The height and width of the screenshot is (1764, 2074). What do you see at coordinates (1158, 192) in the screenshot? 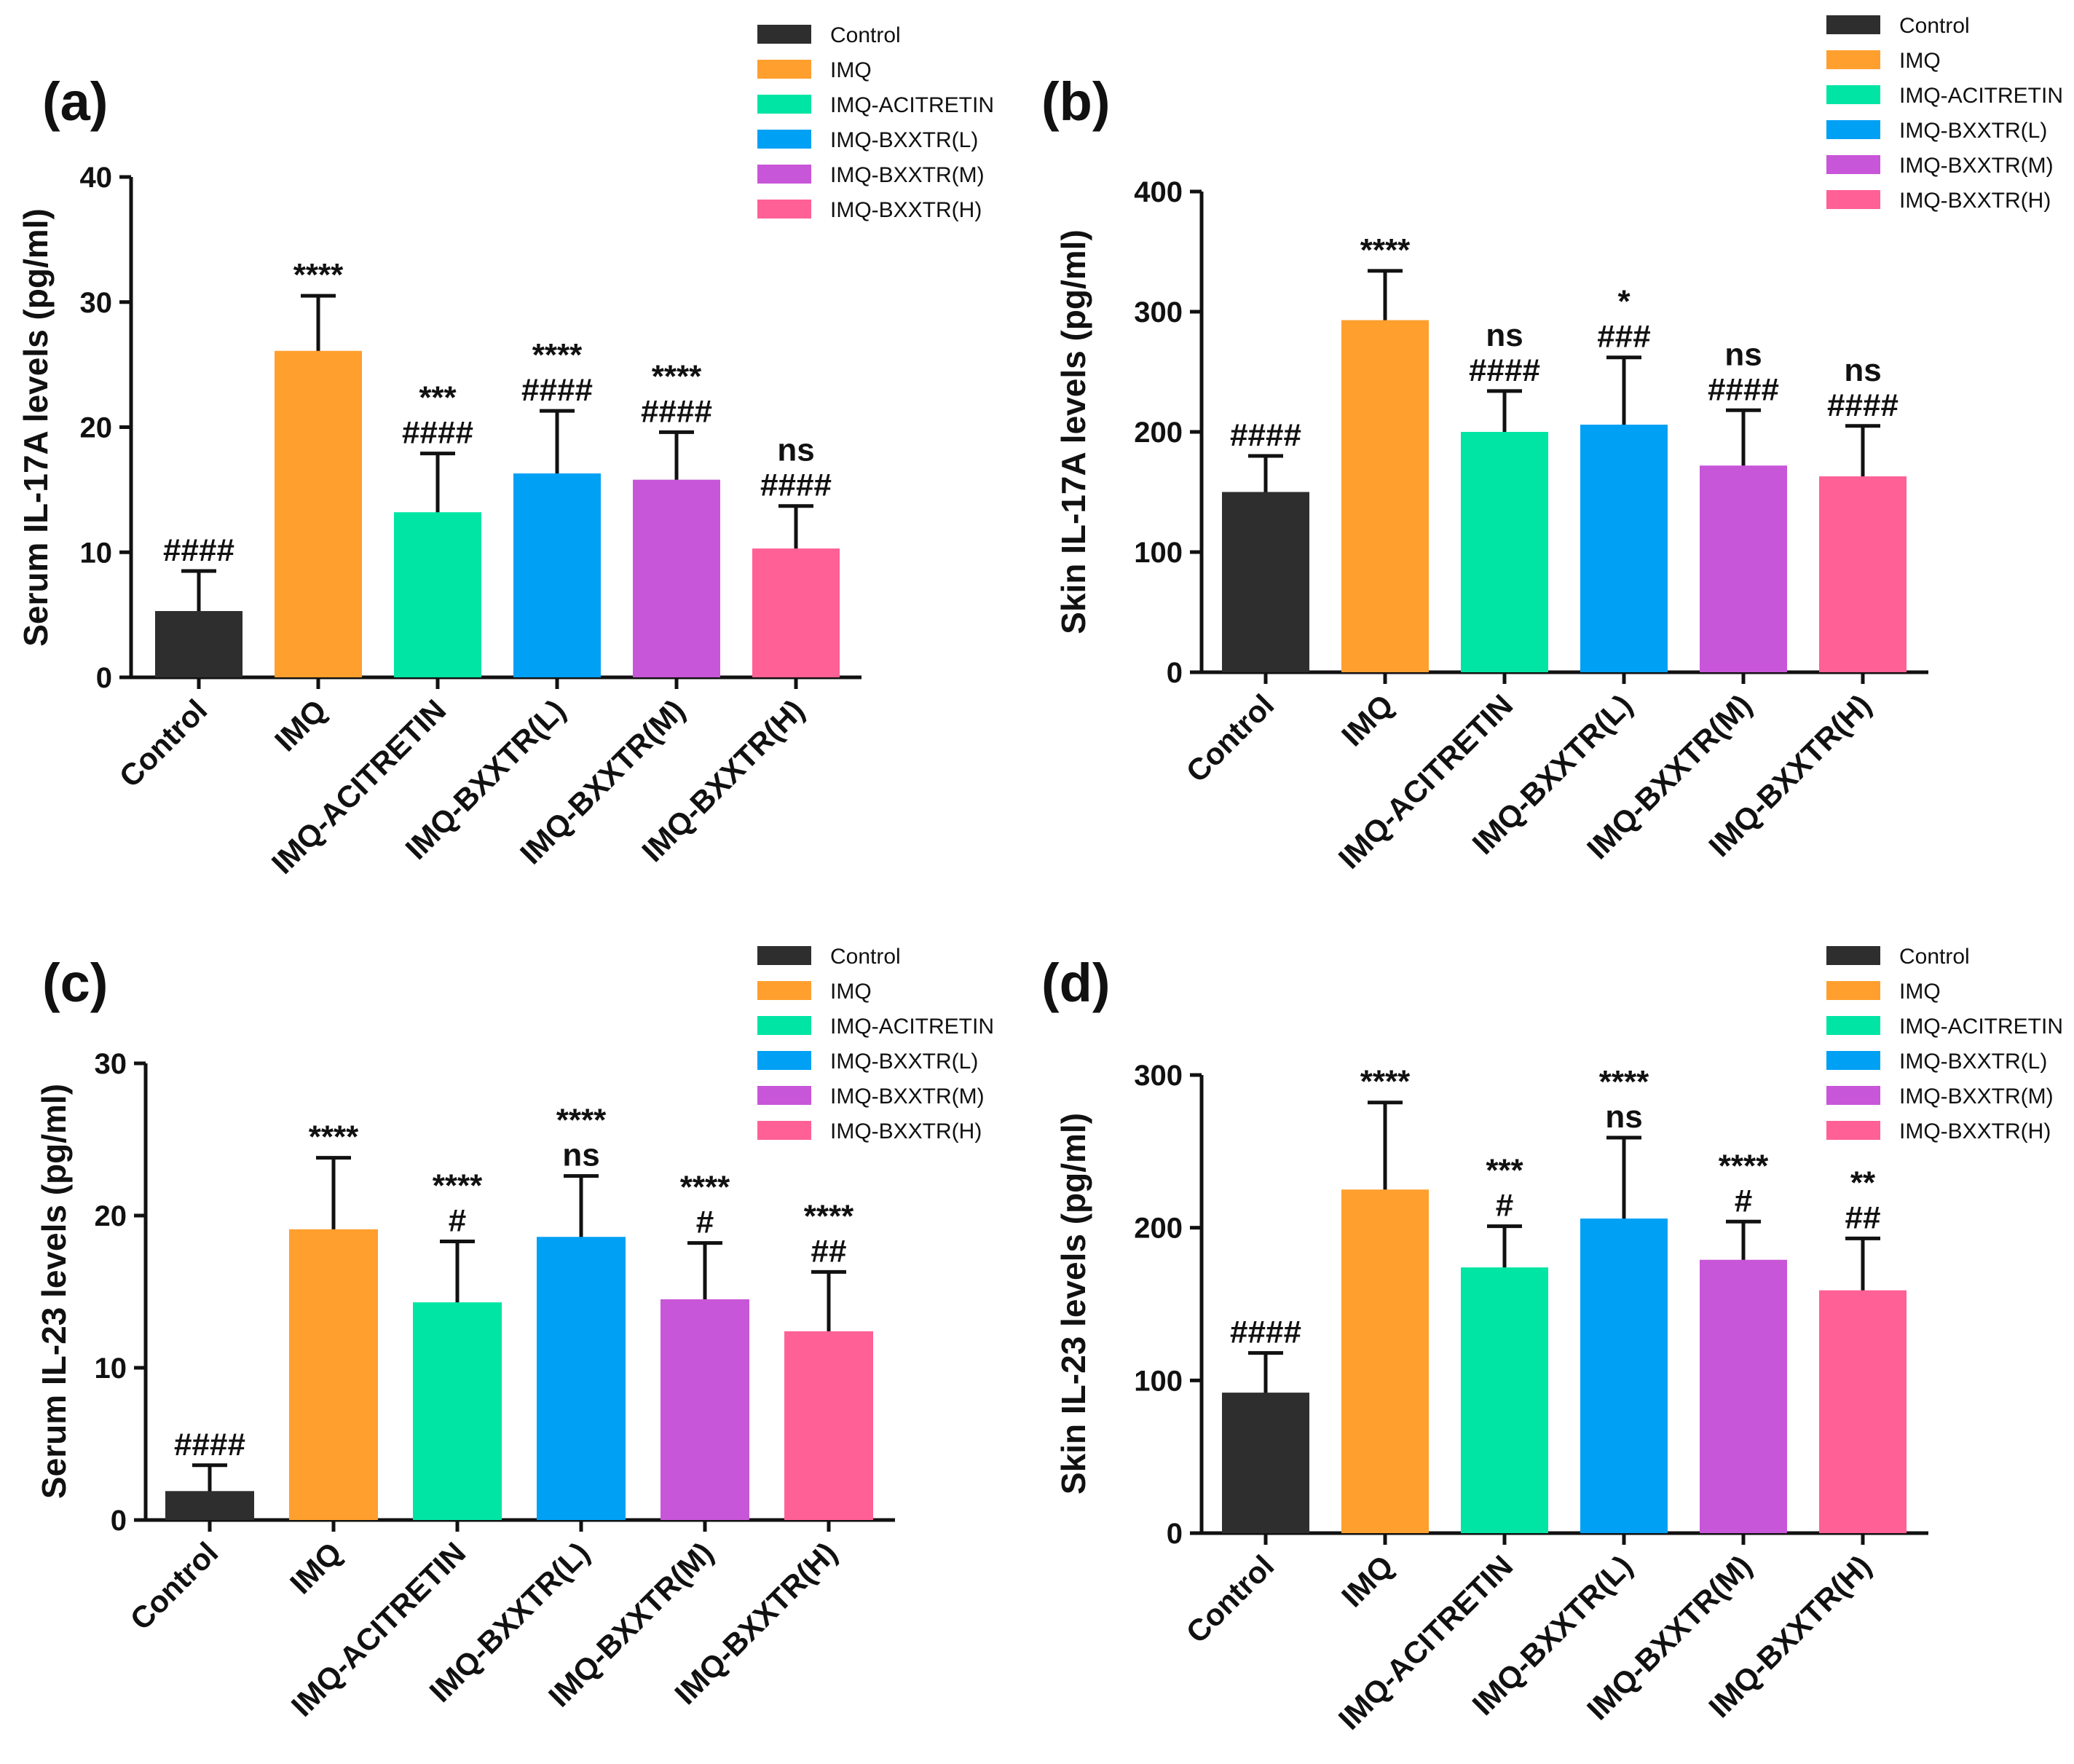
I see `y-tick-label: 400` at bounding box center [1158, 192].